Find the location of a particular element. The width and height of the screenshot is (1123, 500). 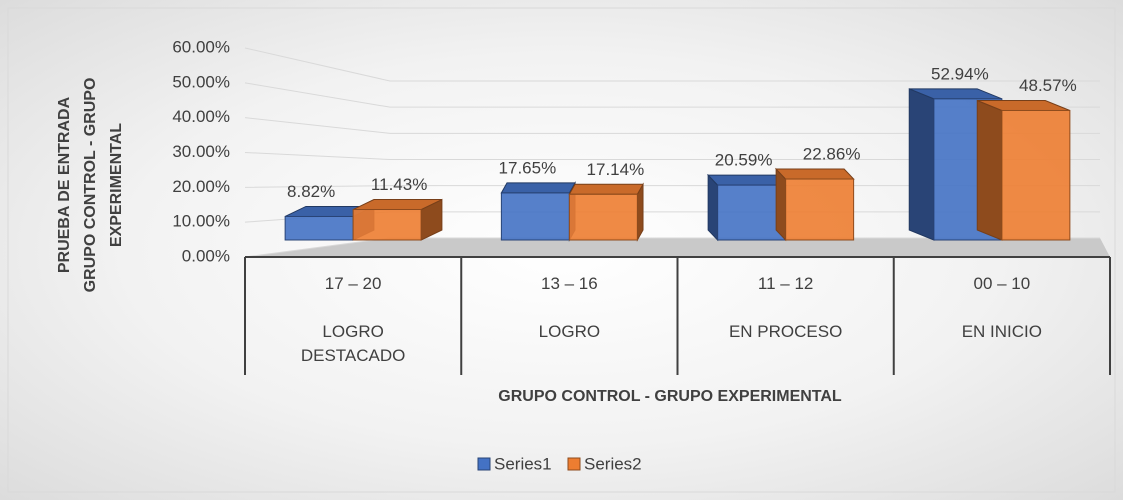

y-axis-label: GRUPO CONTROL - GRUPO is located at coordinates (90, 185).